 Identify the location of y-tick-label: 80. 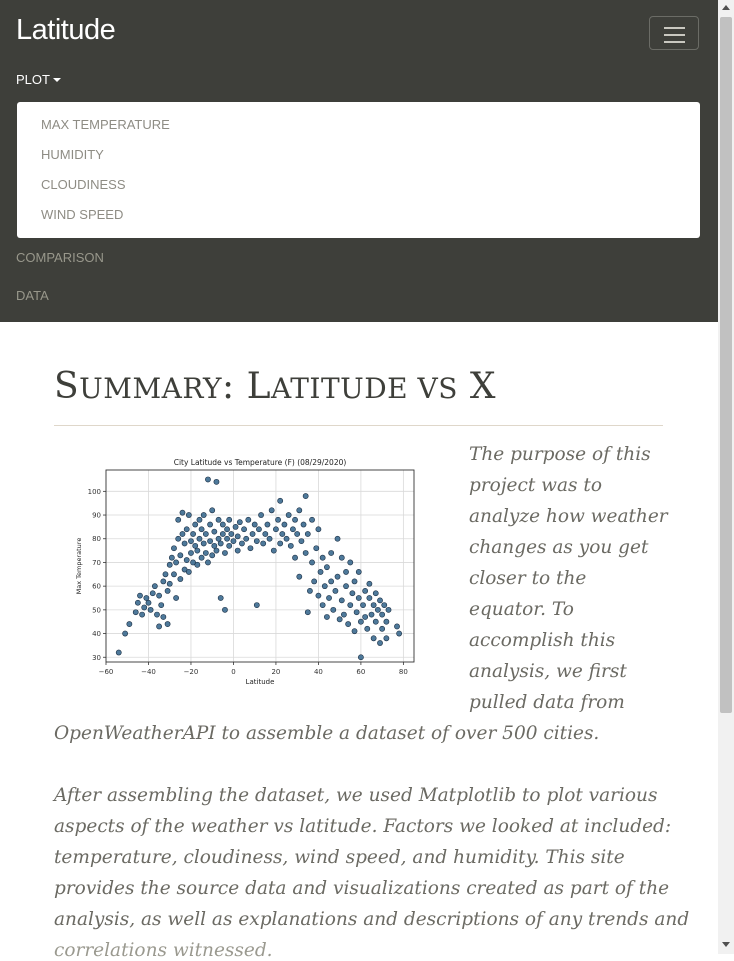
(96, 539).